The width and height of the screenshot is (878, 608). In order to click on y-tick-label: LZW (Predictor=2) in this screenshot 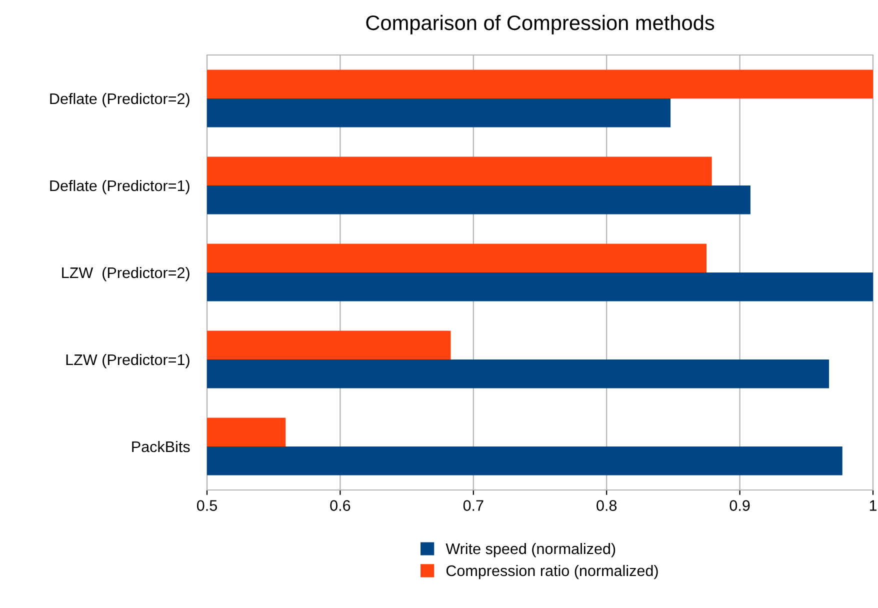, I will do `click(126, 274)`.